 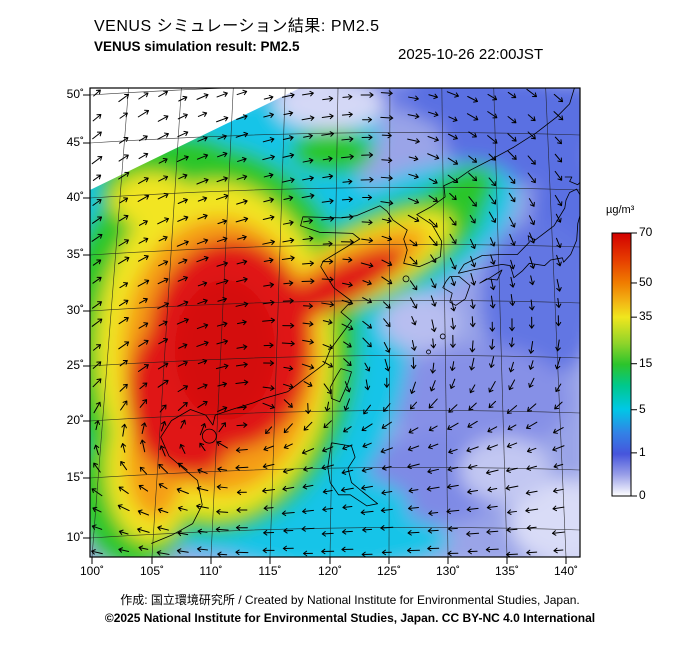 What do you see at coordinates (92, 571) in the screenshot?
I see `lon-label-100: 100˚` at bounding box center [92, 571].